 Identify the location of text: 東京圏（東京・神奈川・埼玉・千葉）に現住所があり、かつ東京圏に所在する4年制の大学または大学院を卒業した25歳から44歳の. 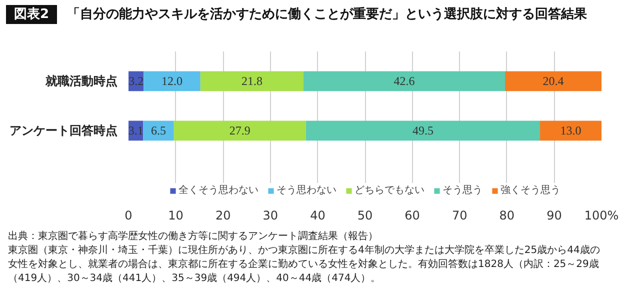
(304, 250).